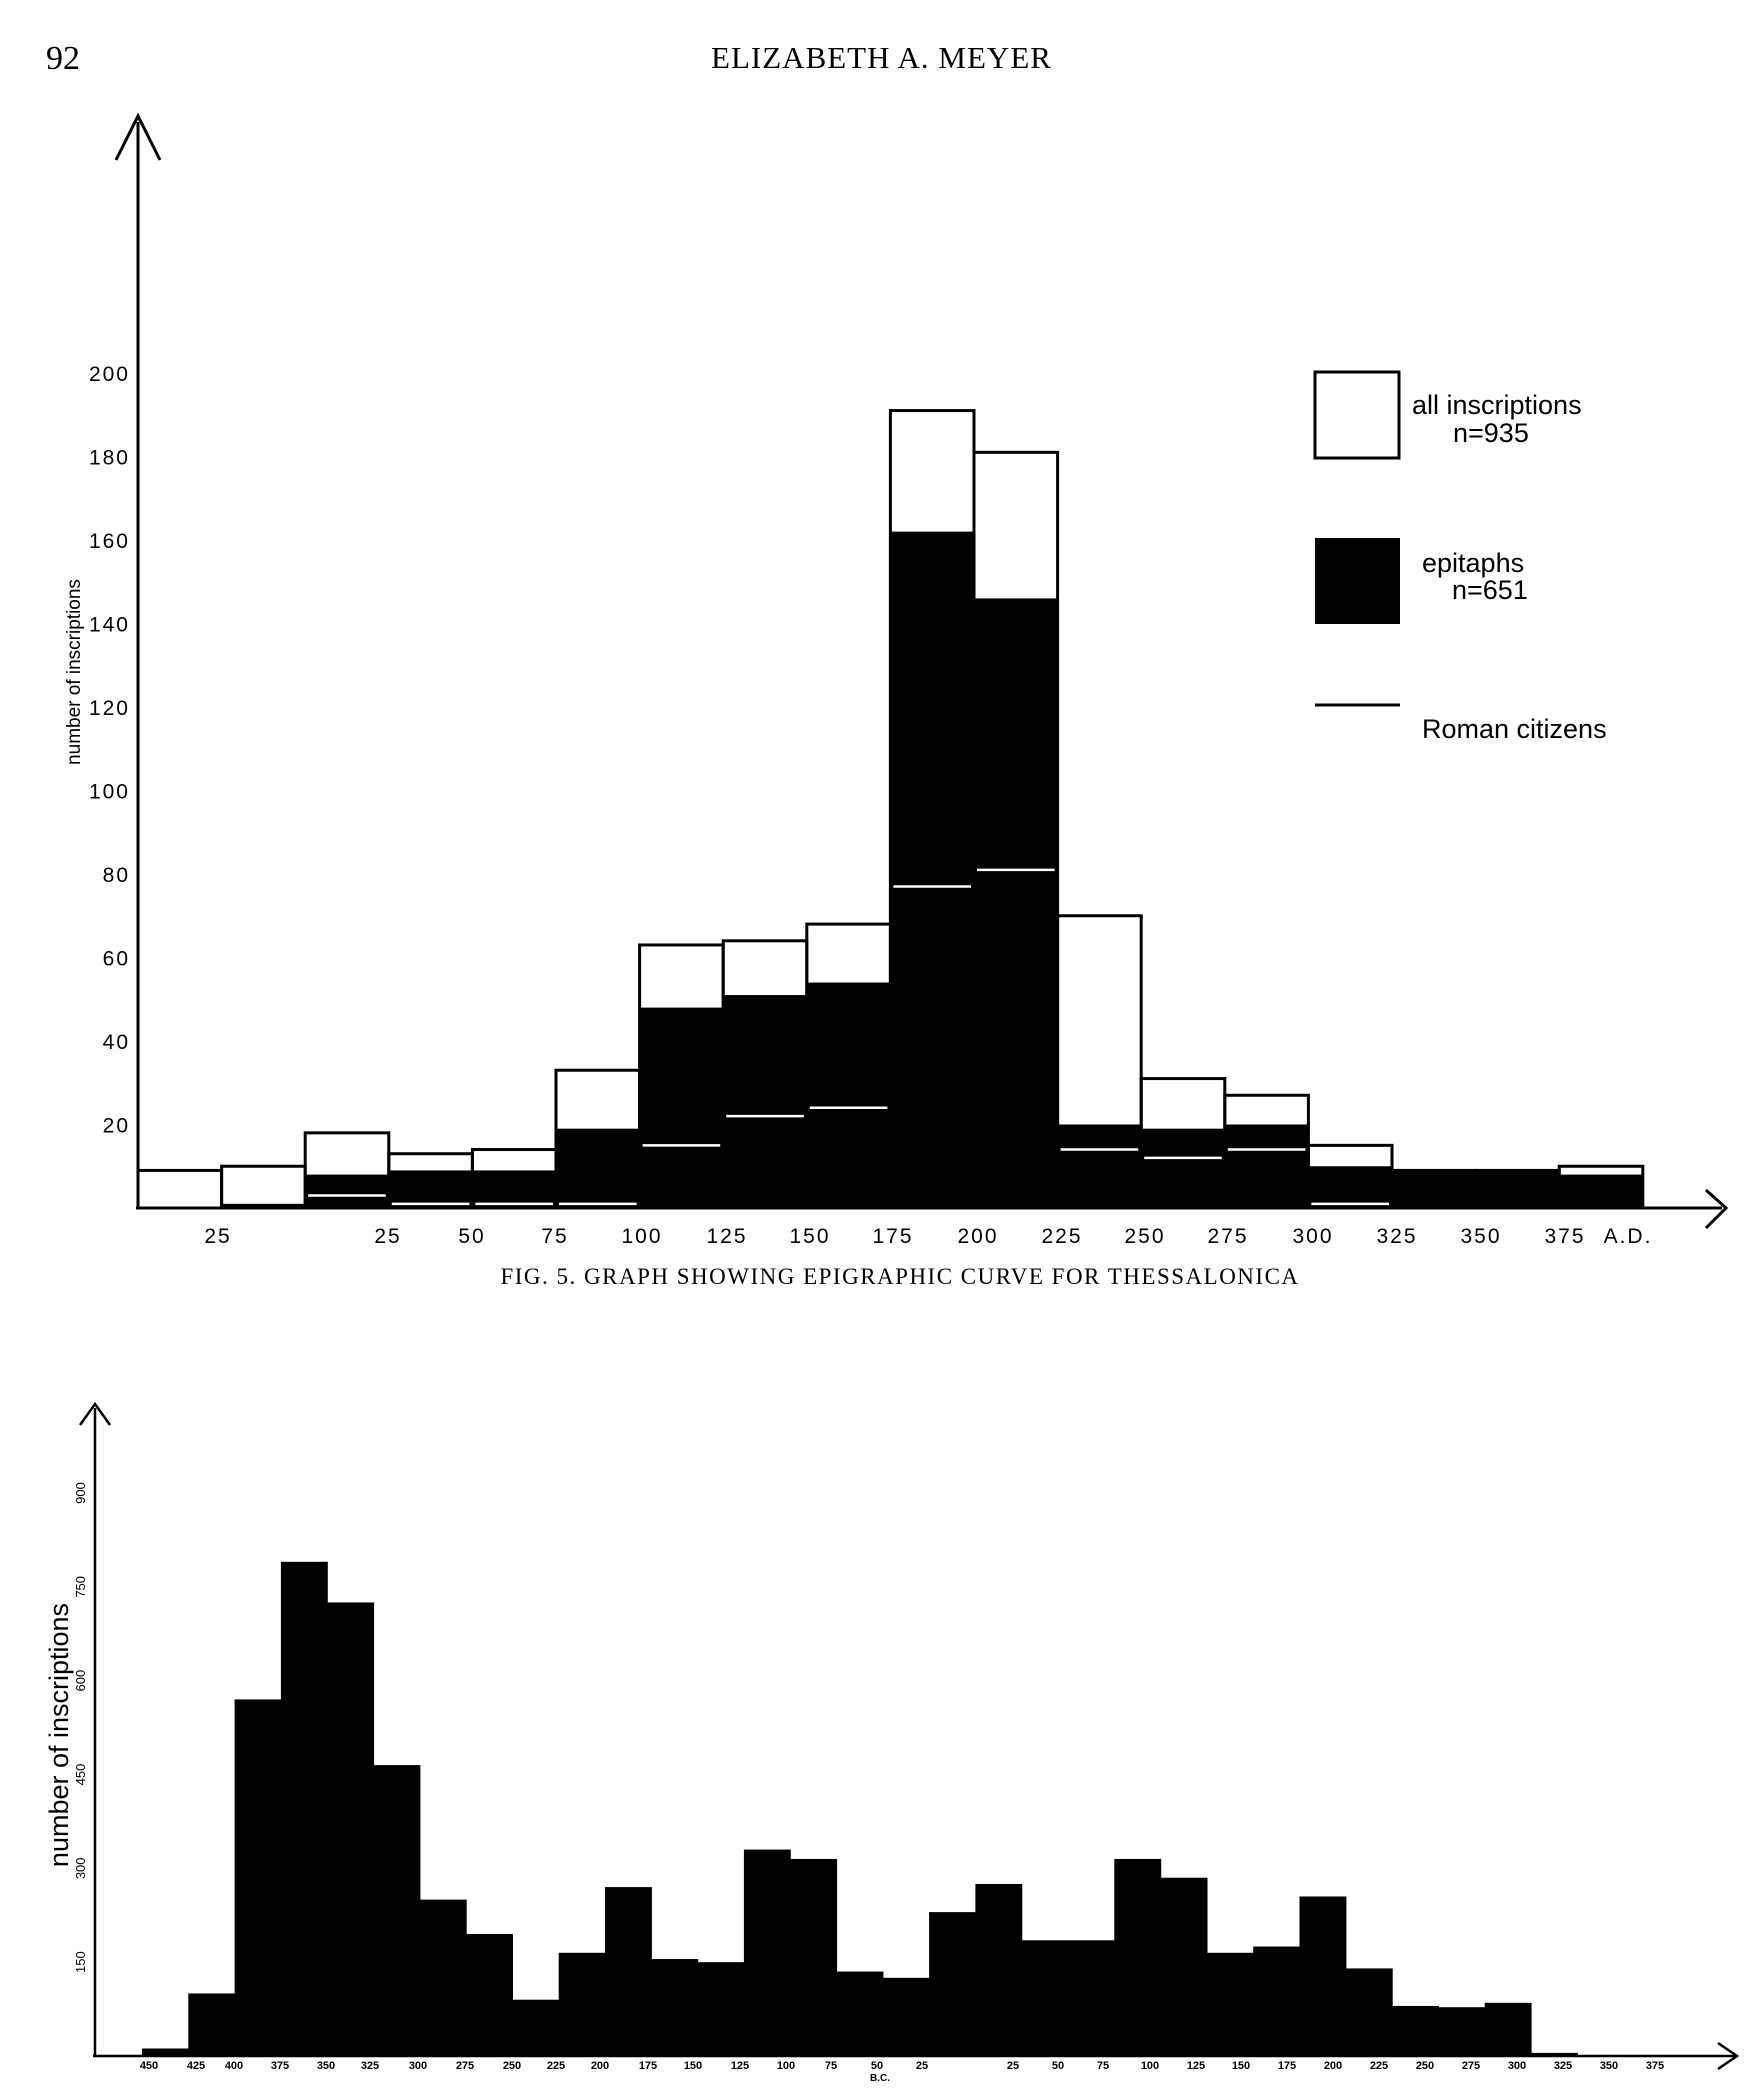 This screenshot has width=1763, height=2092. Describe the element at coordinates (95, 1413) in the screenshot. I see `fig6-y-arrowhead` at that location.